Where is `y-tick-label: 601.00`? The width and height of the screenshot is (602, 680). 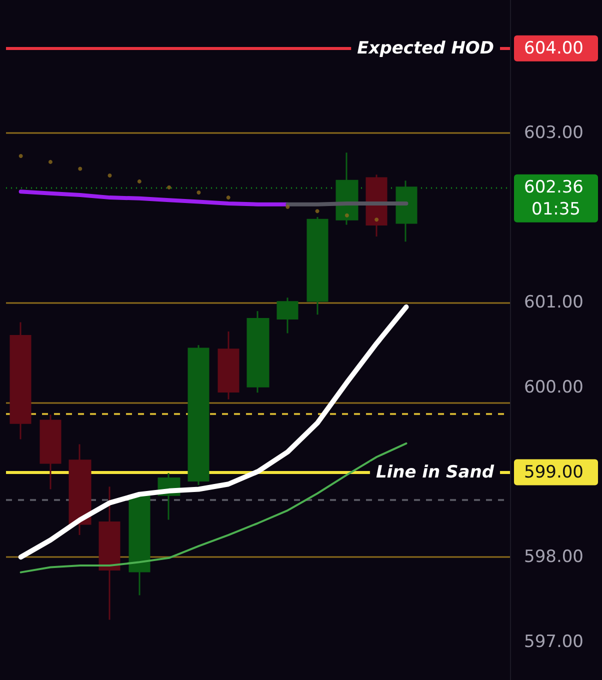
y-tick-label: 601.00 is located at coordinates (554, 302).